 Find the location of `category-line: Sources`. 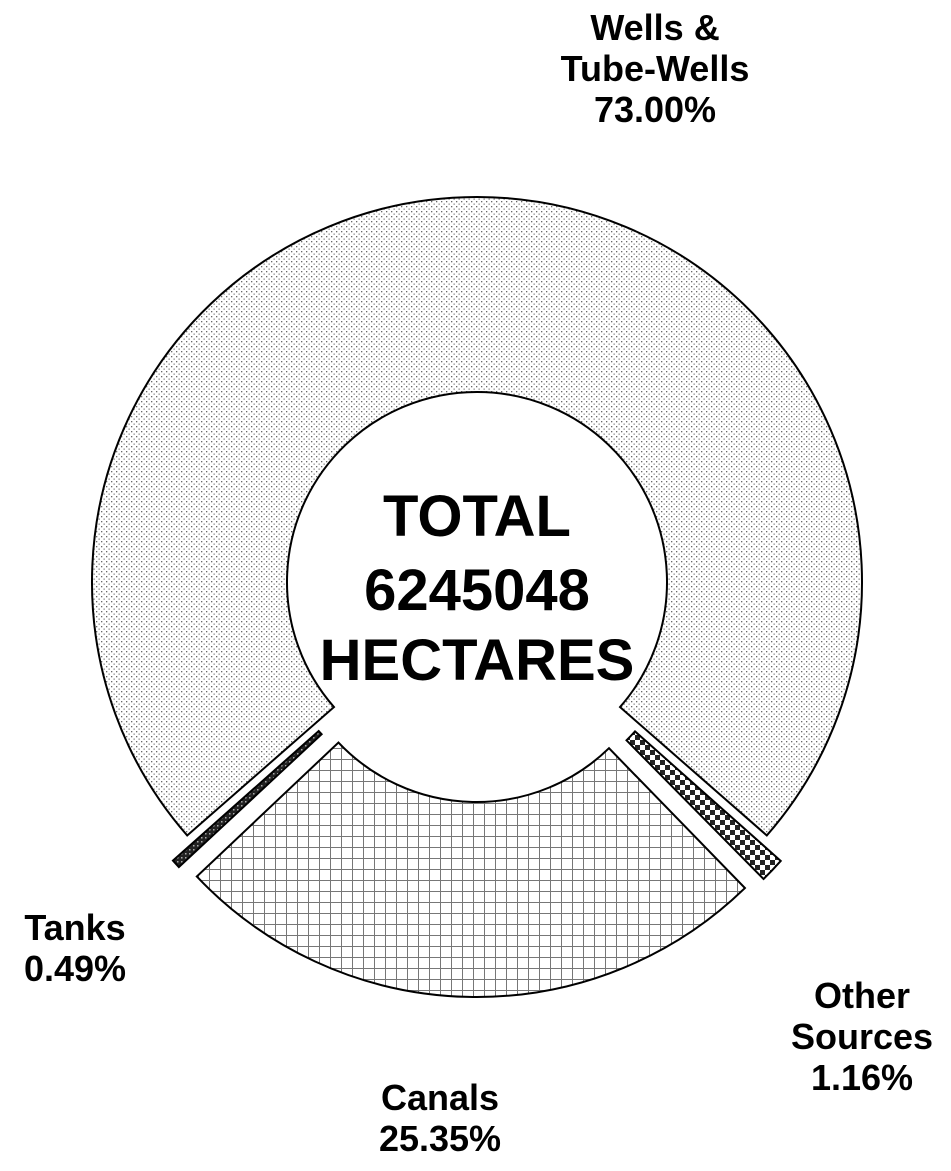

category-line: Sources is located at coordinates (862, 1036).